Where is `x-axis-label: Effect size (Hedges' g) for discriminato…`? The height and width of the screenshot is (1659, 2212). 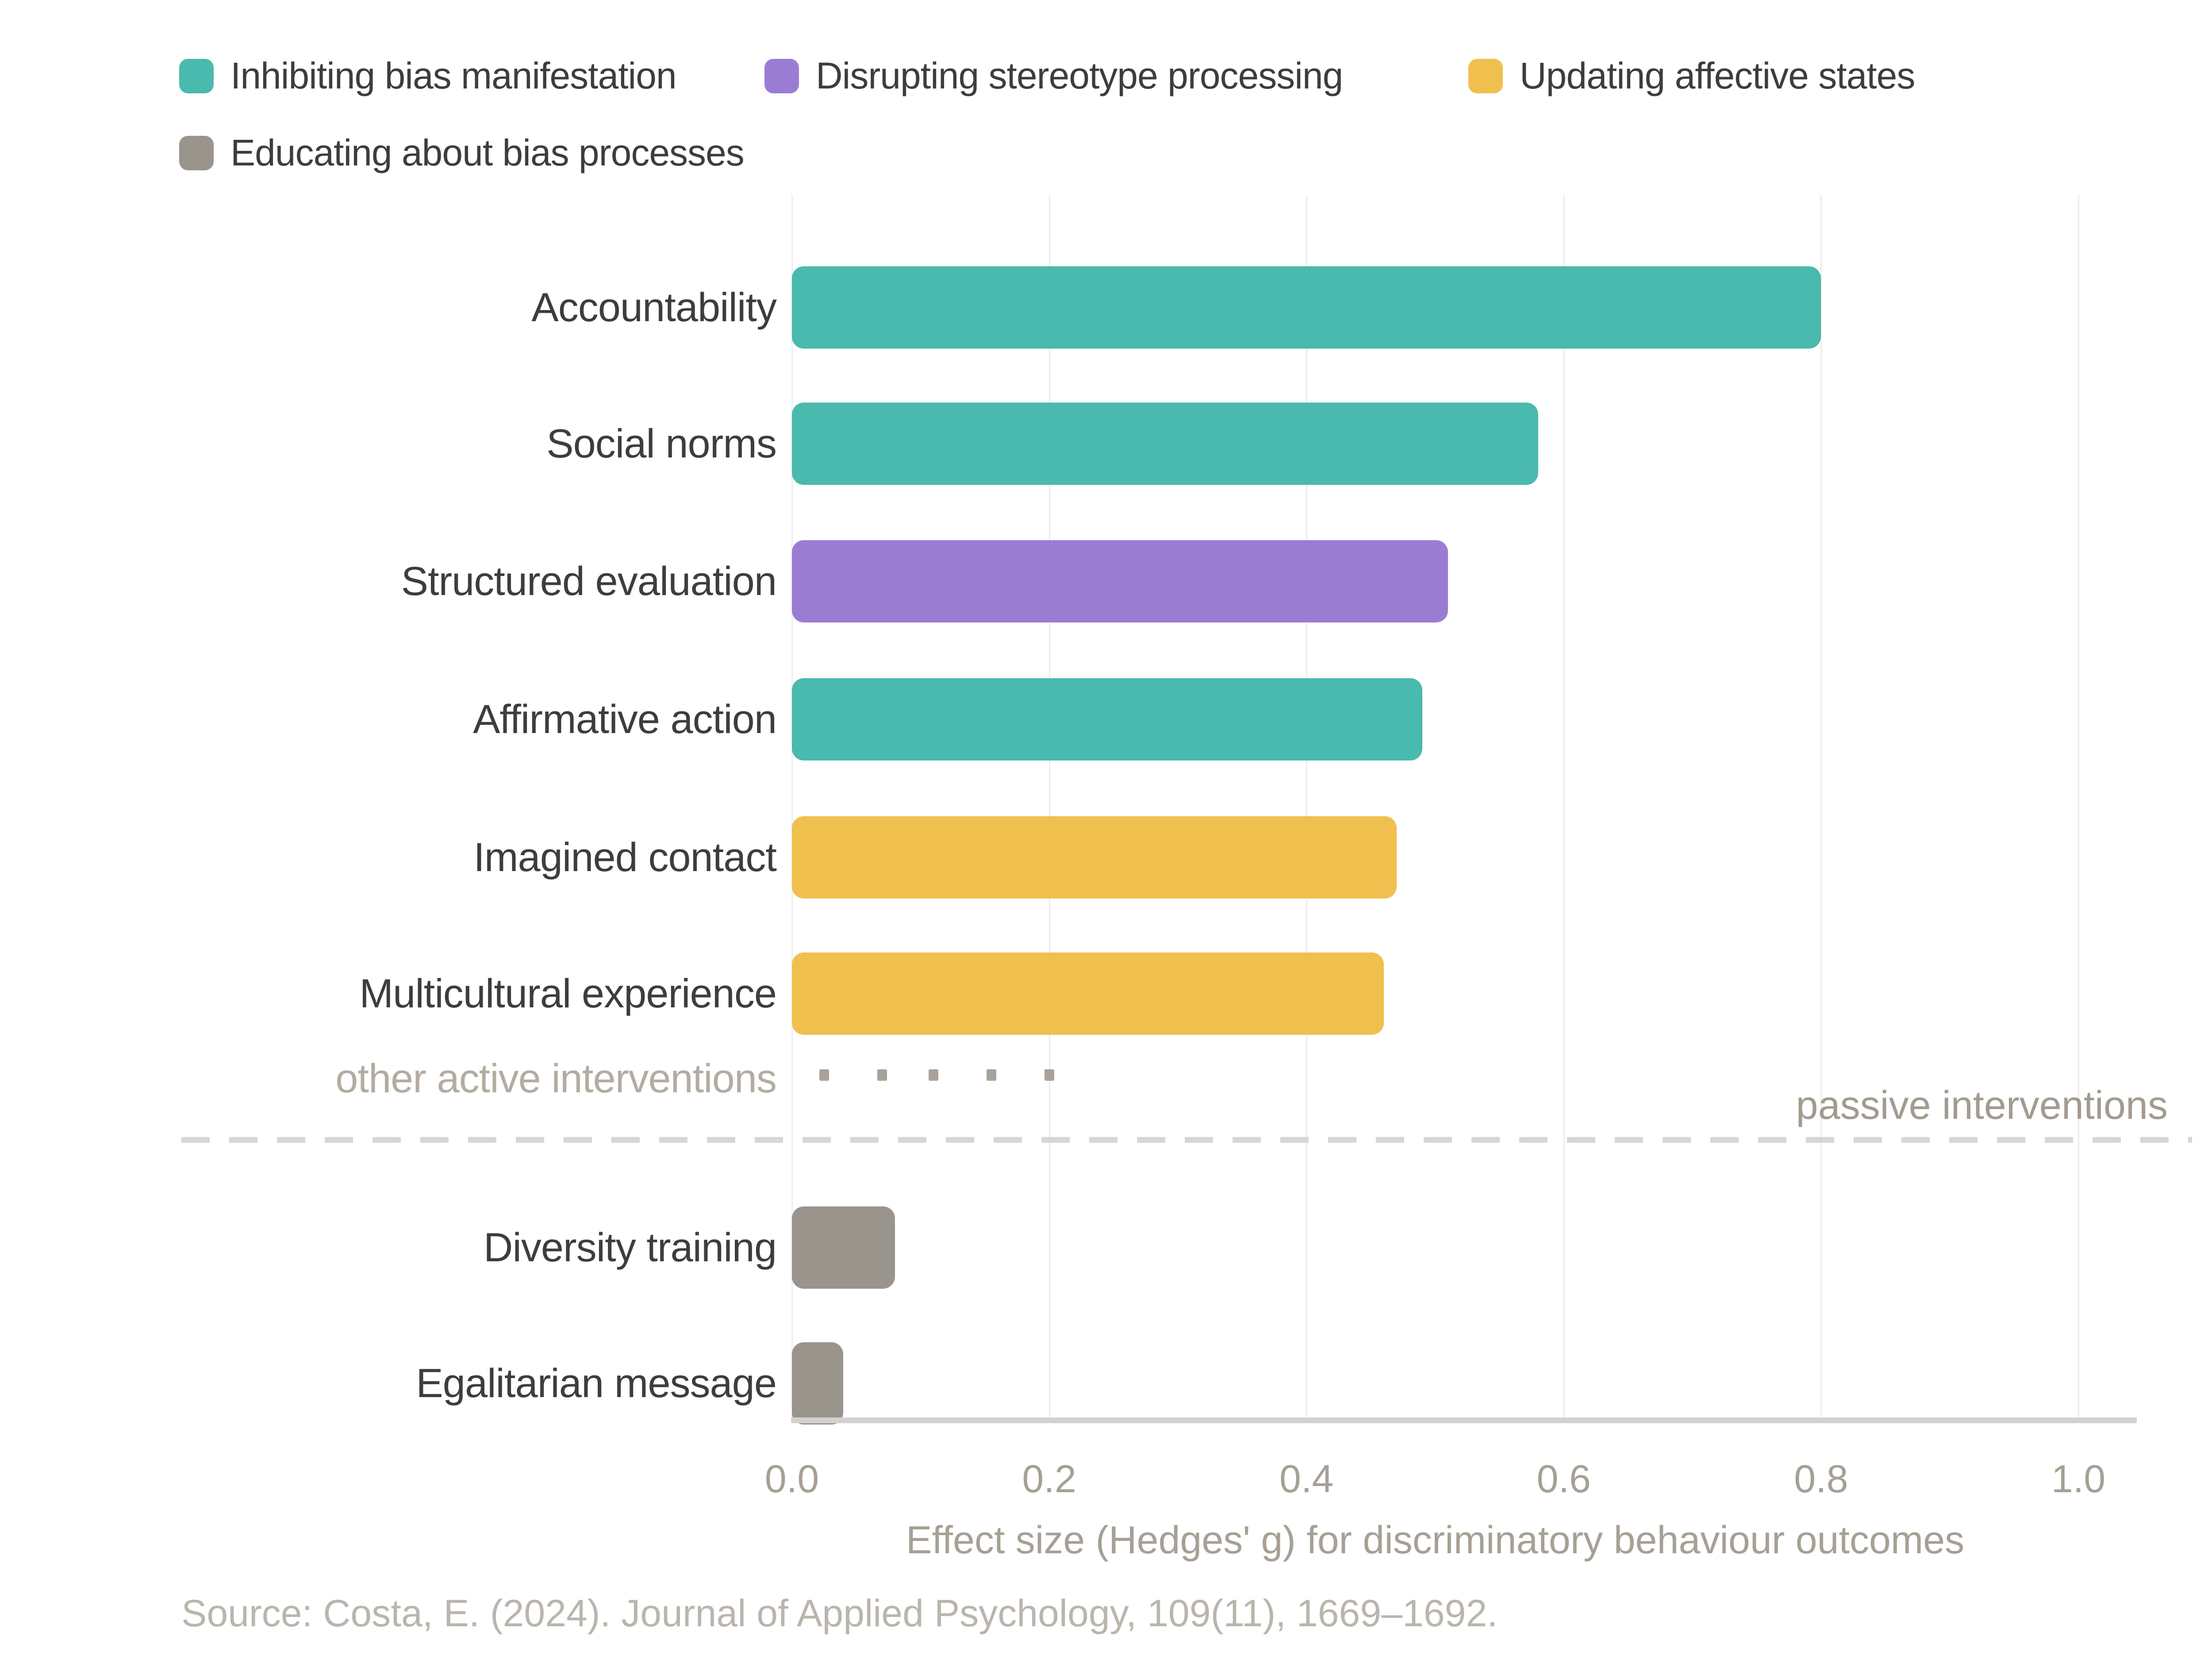 x-axis-label: Effect size (Hedges' g) for discriminato… is located at coordinates (1436, 1540).